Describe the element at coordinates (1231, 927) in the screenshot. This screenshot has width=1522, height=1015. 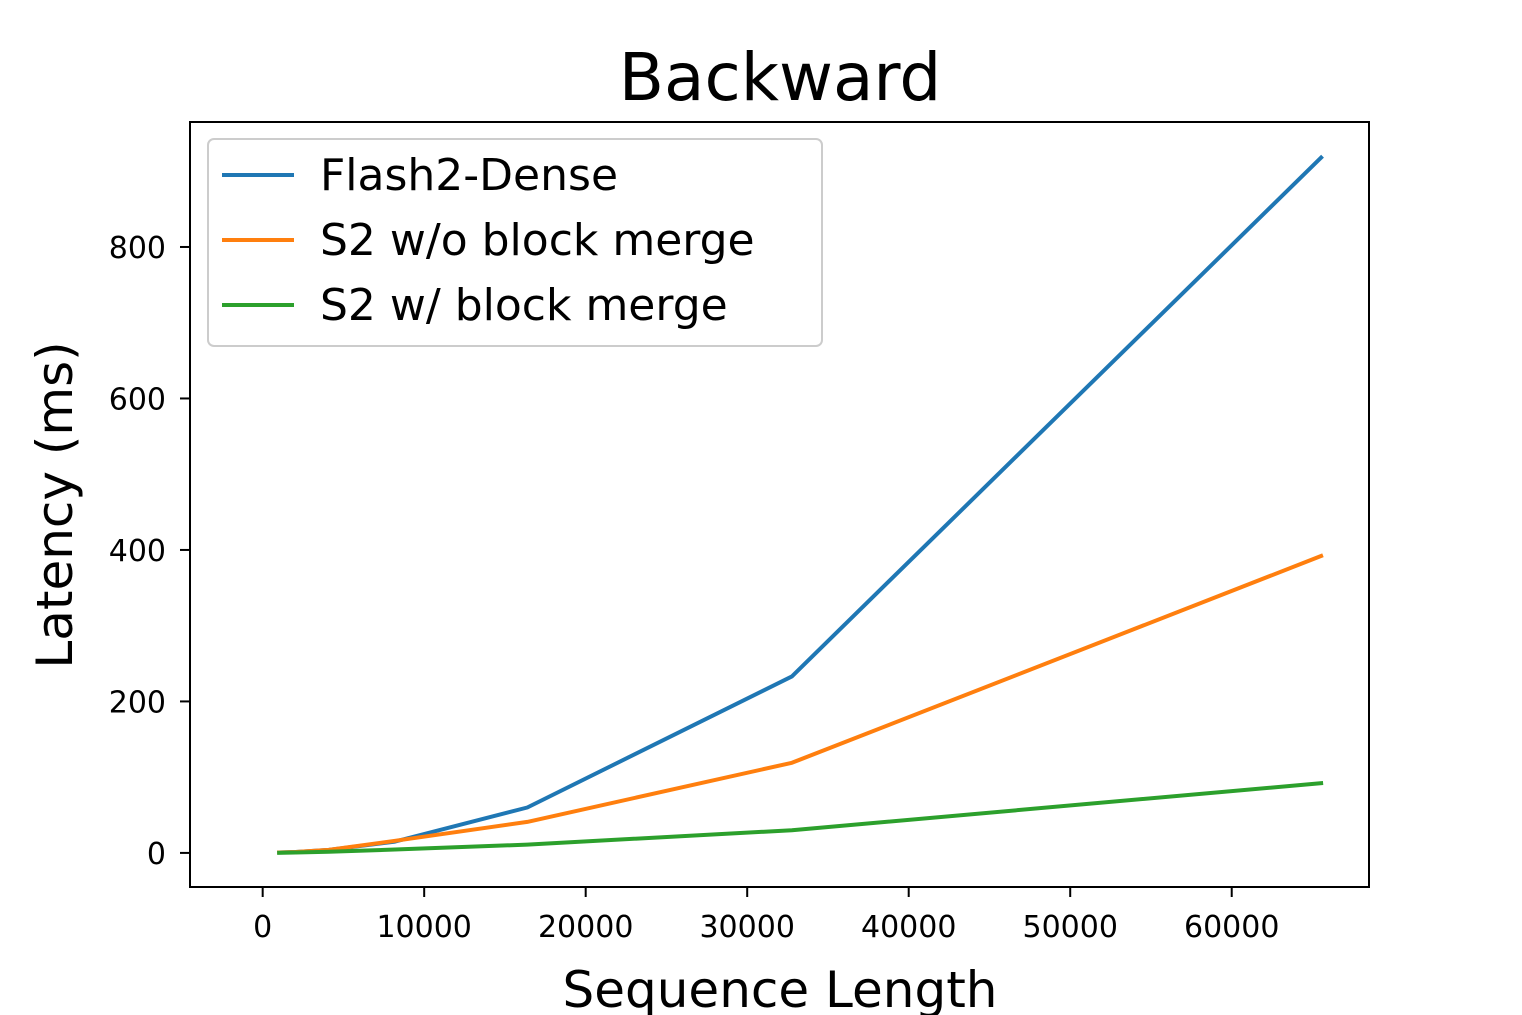
I see `x-tick-label: 60000` at that location.